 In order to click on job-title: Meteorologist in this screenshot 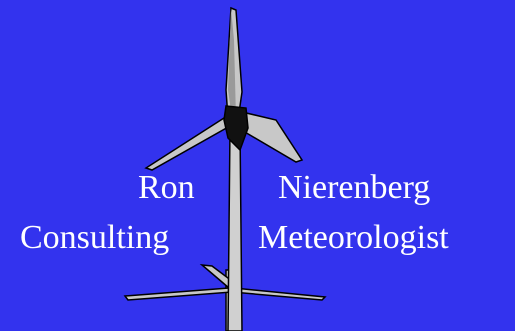, I will do `click(353, 237)`.